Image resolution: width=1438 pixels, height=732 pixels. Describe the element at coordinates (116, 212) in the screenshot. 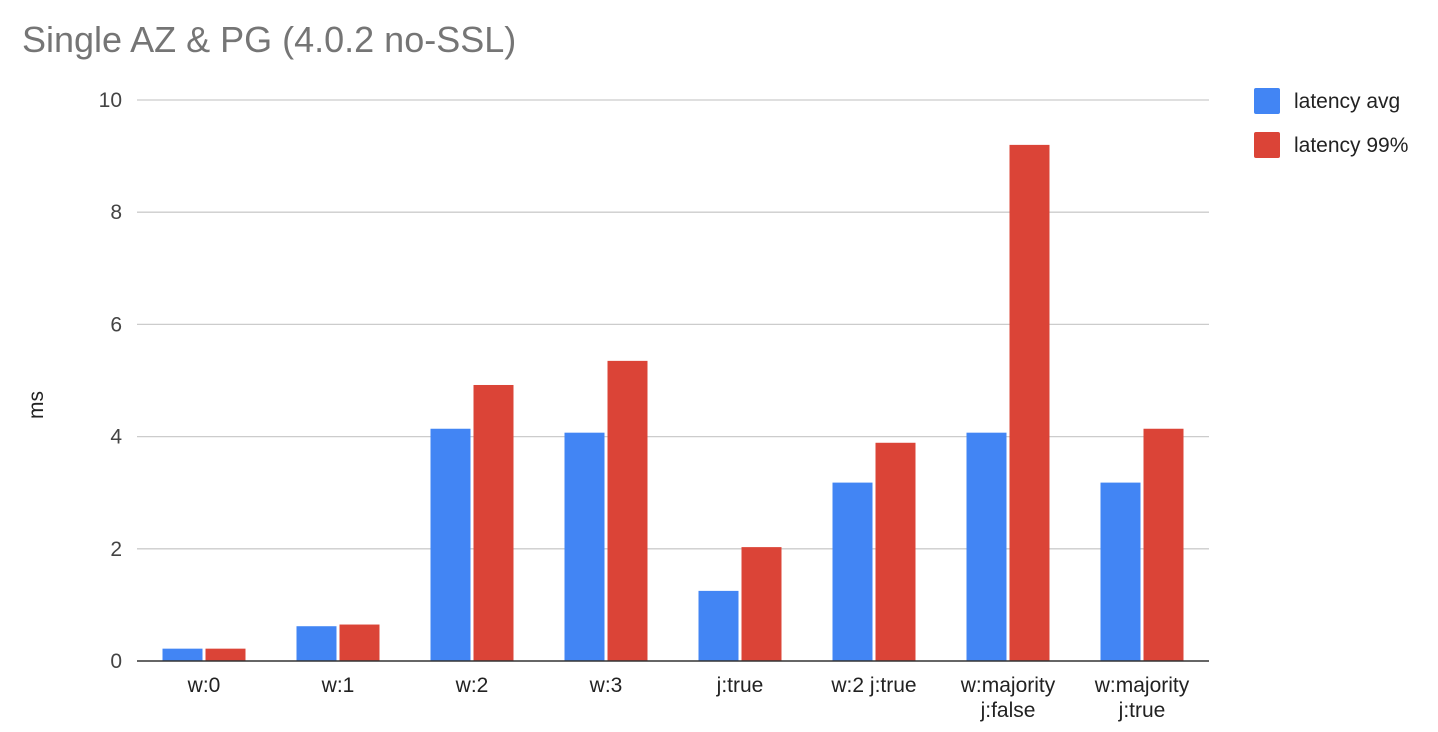

I see `y-tick-label: 8` at that location.